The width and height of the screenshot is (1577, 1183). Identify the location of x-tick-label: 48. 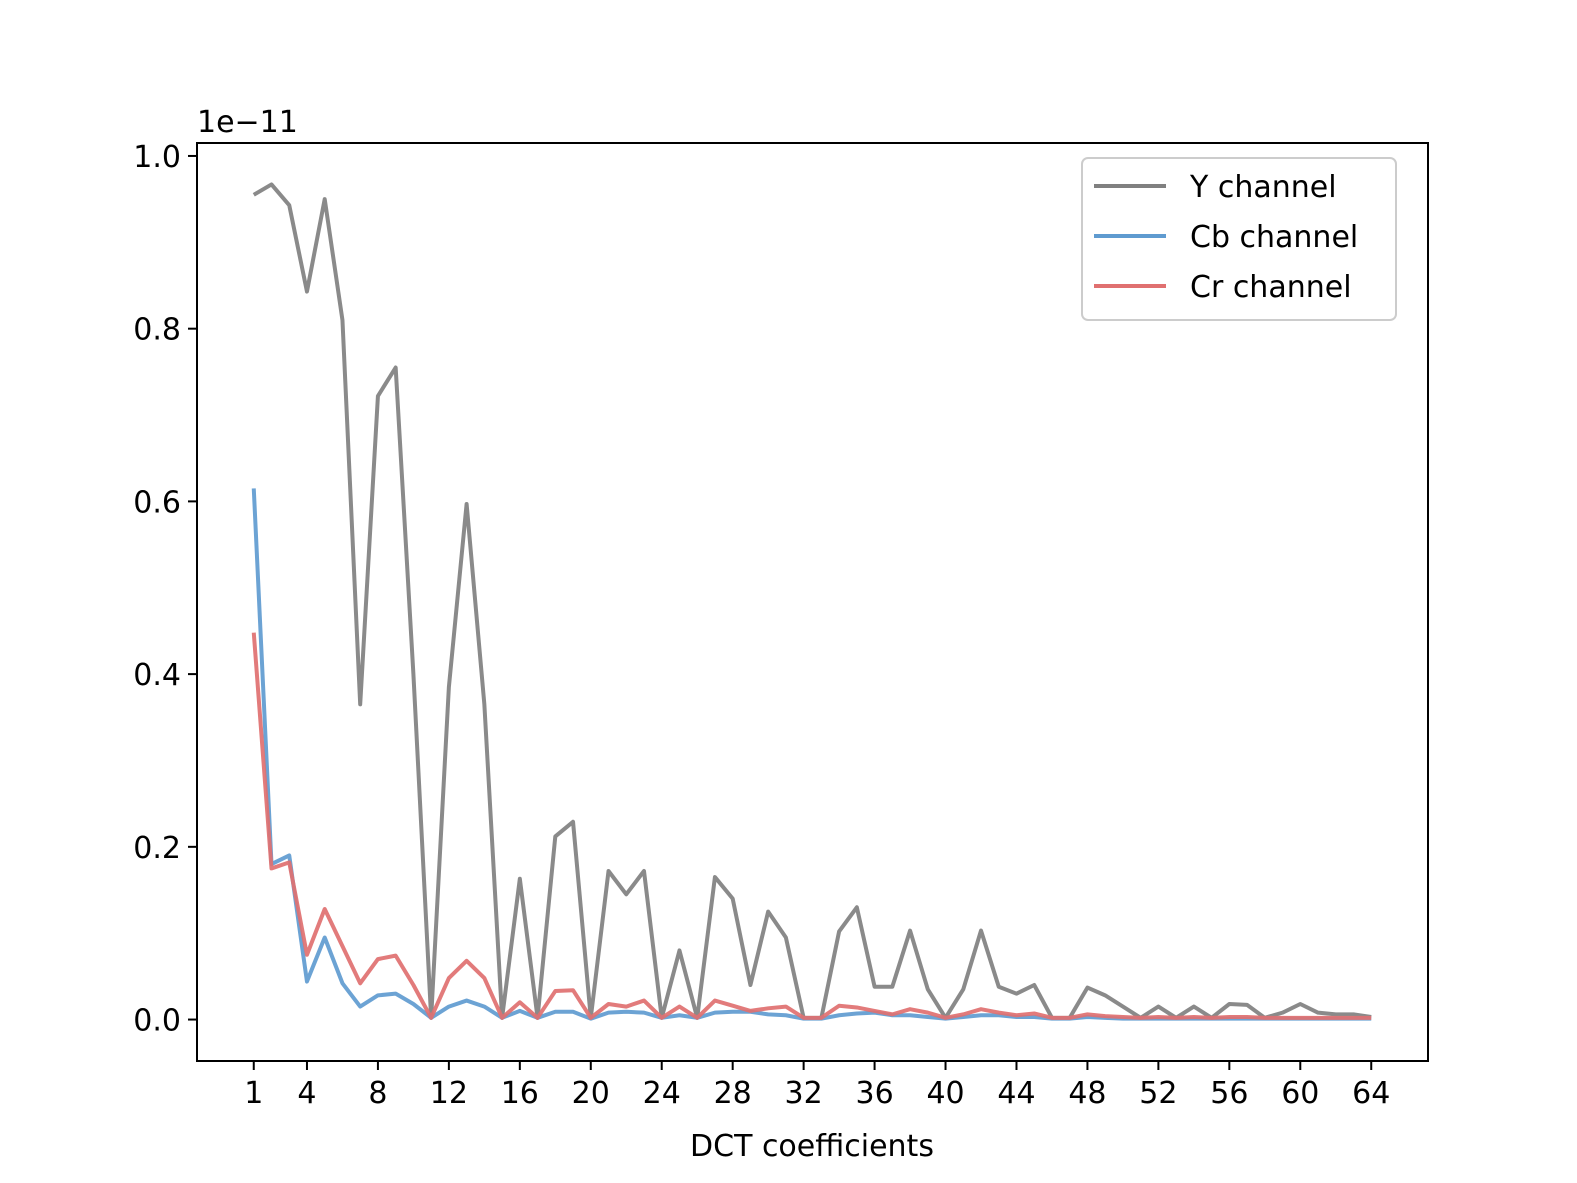
(1087, 1093).